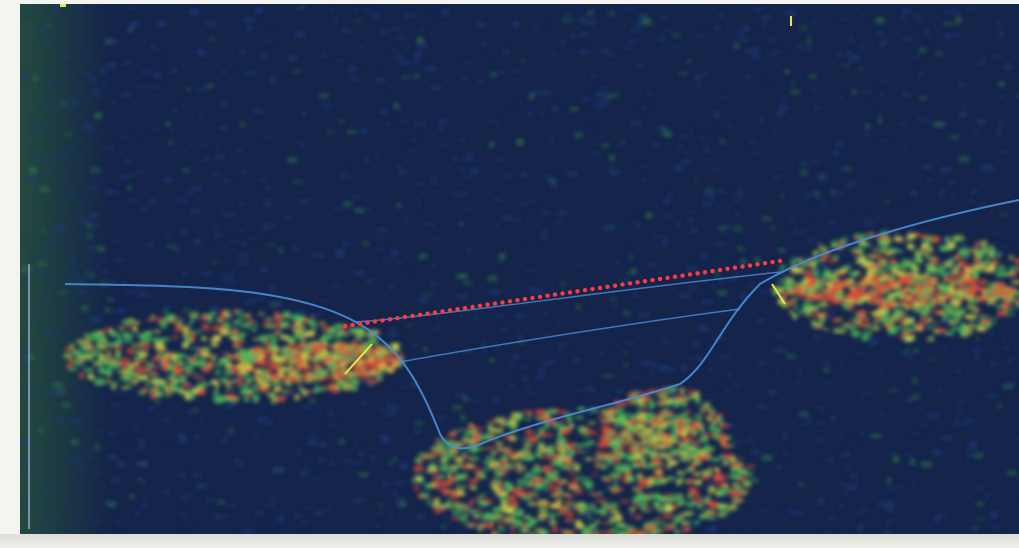 The width and height of the screenshot is (1019, 548). What do you see at coordinates (509, 541) in the screenshot?
I see `bottom-border` at bounding box center [509, 541].